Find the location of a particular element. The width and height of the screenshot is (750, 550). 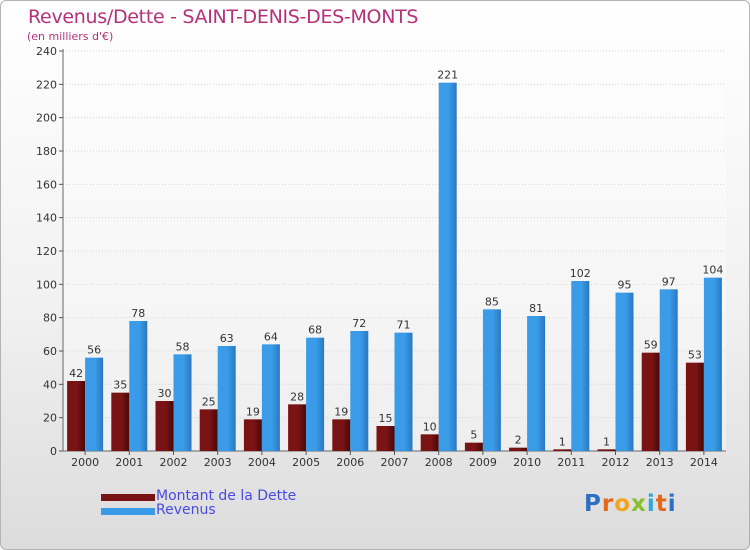

data-label: 53 is located at coordinates (695, 355).